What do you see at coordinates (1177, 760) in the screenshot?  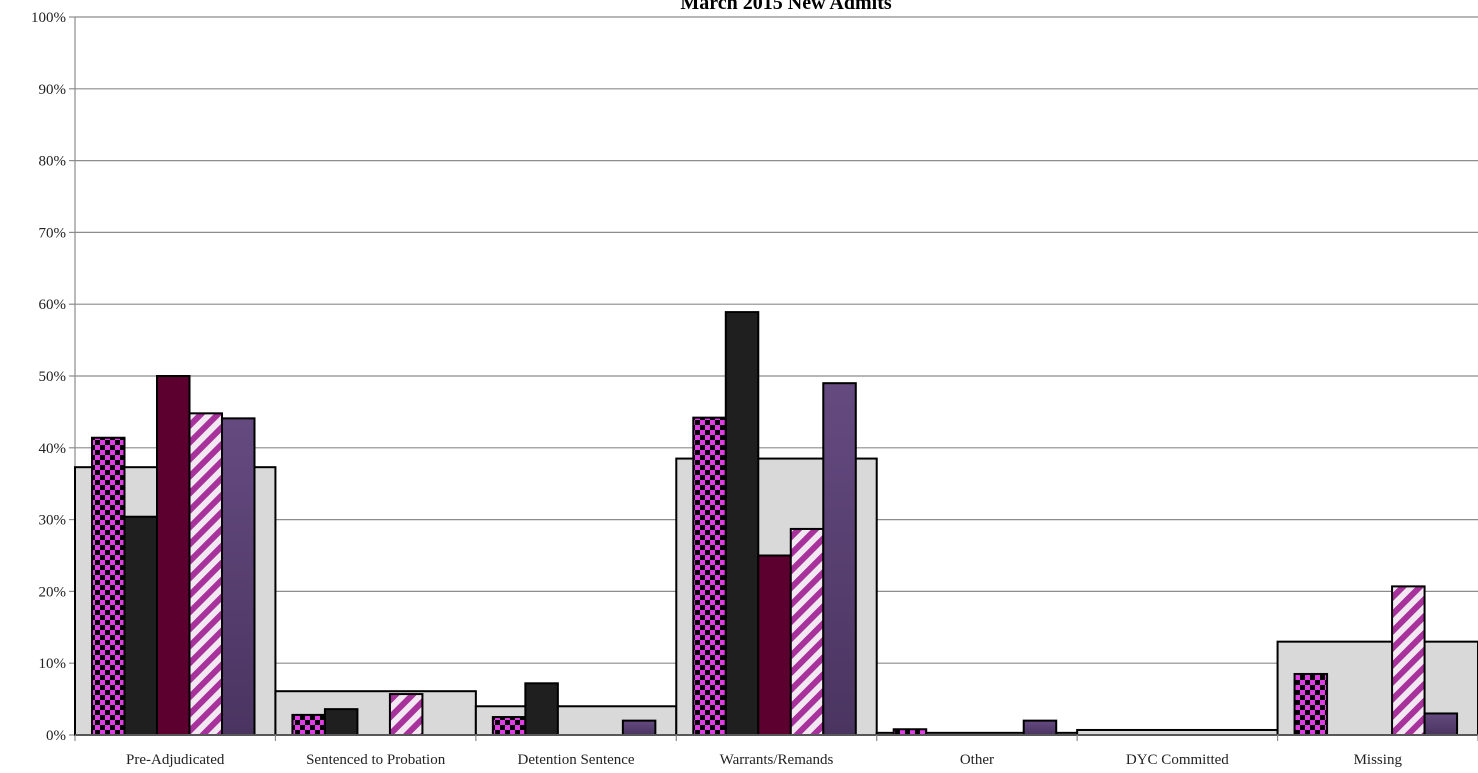 I see `x-tick-label: DYC Committed` at bounding box center [1177, 760].